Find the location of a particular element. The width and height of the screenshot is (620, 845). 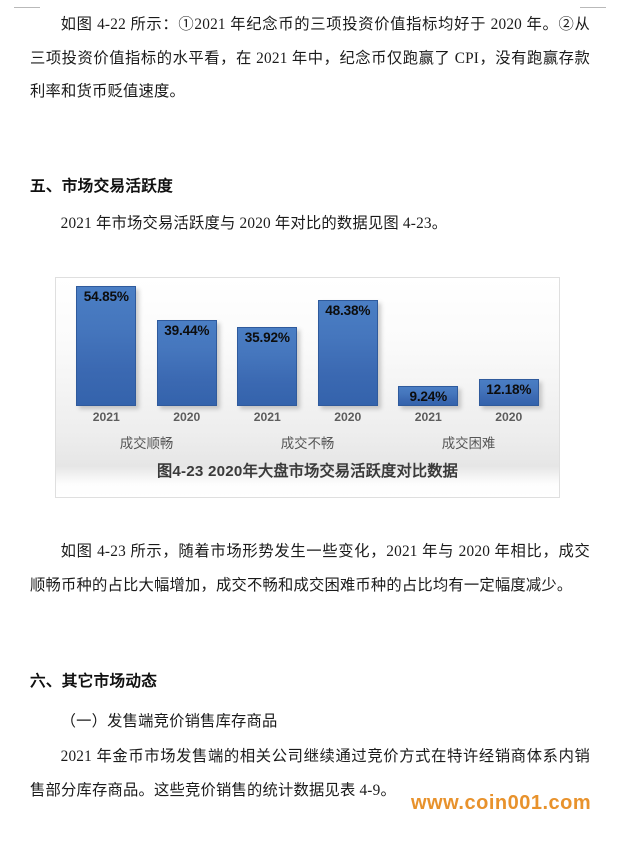

bar-value-label: 35.92% is located at coordinates (267, 337).